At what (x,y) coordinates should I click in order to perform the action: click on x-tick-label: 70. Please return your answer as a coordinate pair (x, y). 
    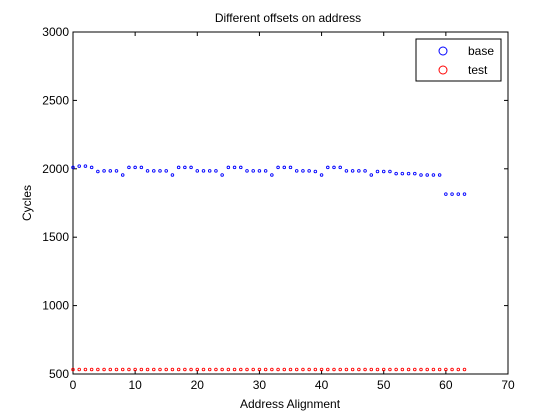
    Looking at the image, I should click on (508, 385).